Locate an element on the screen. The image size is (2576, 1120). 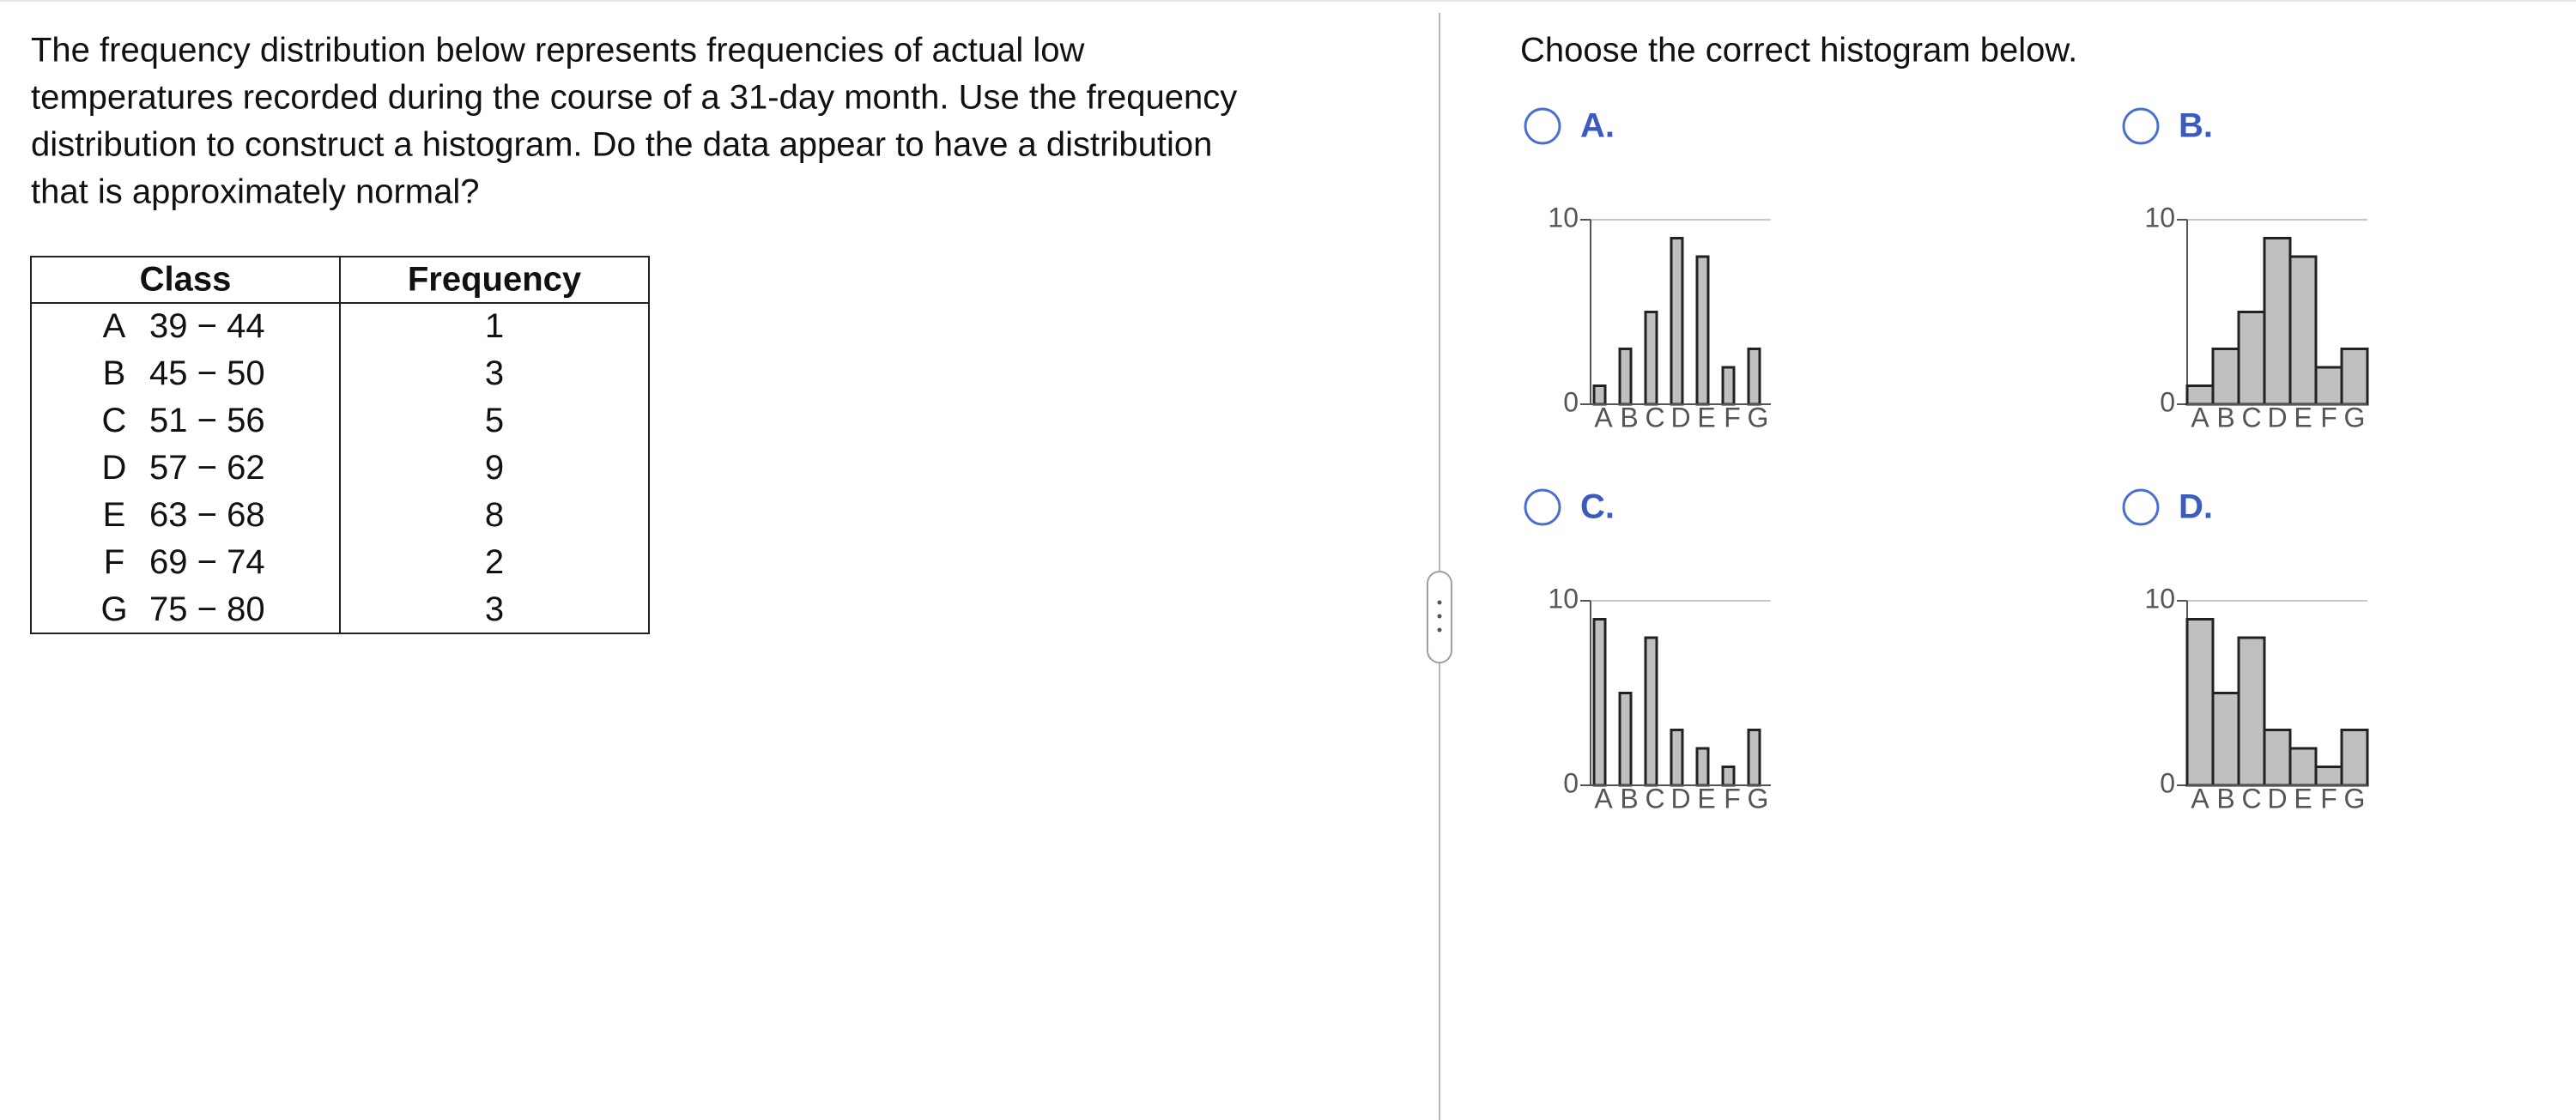
class-range: 57 − 62 is located at coordinates (207, 468).